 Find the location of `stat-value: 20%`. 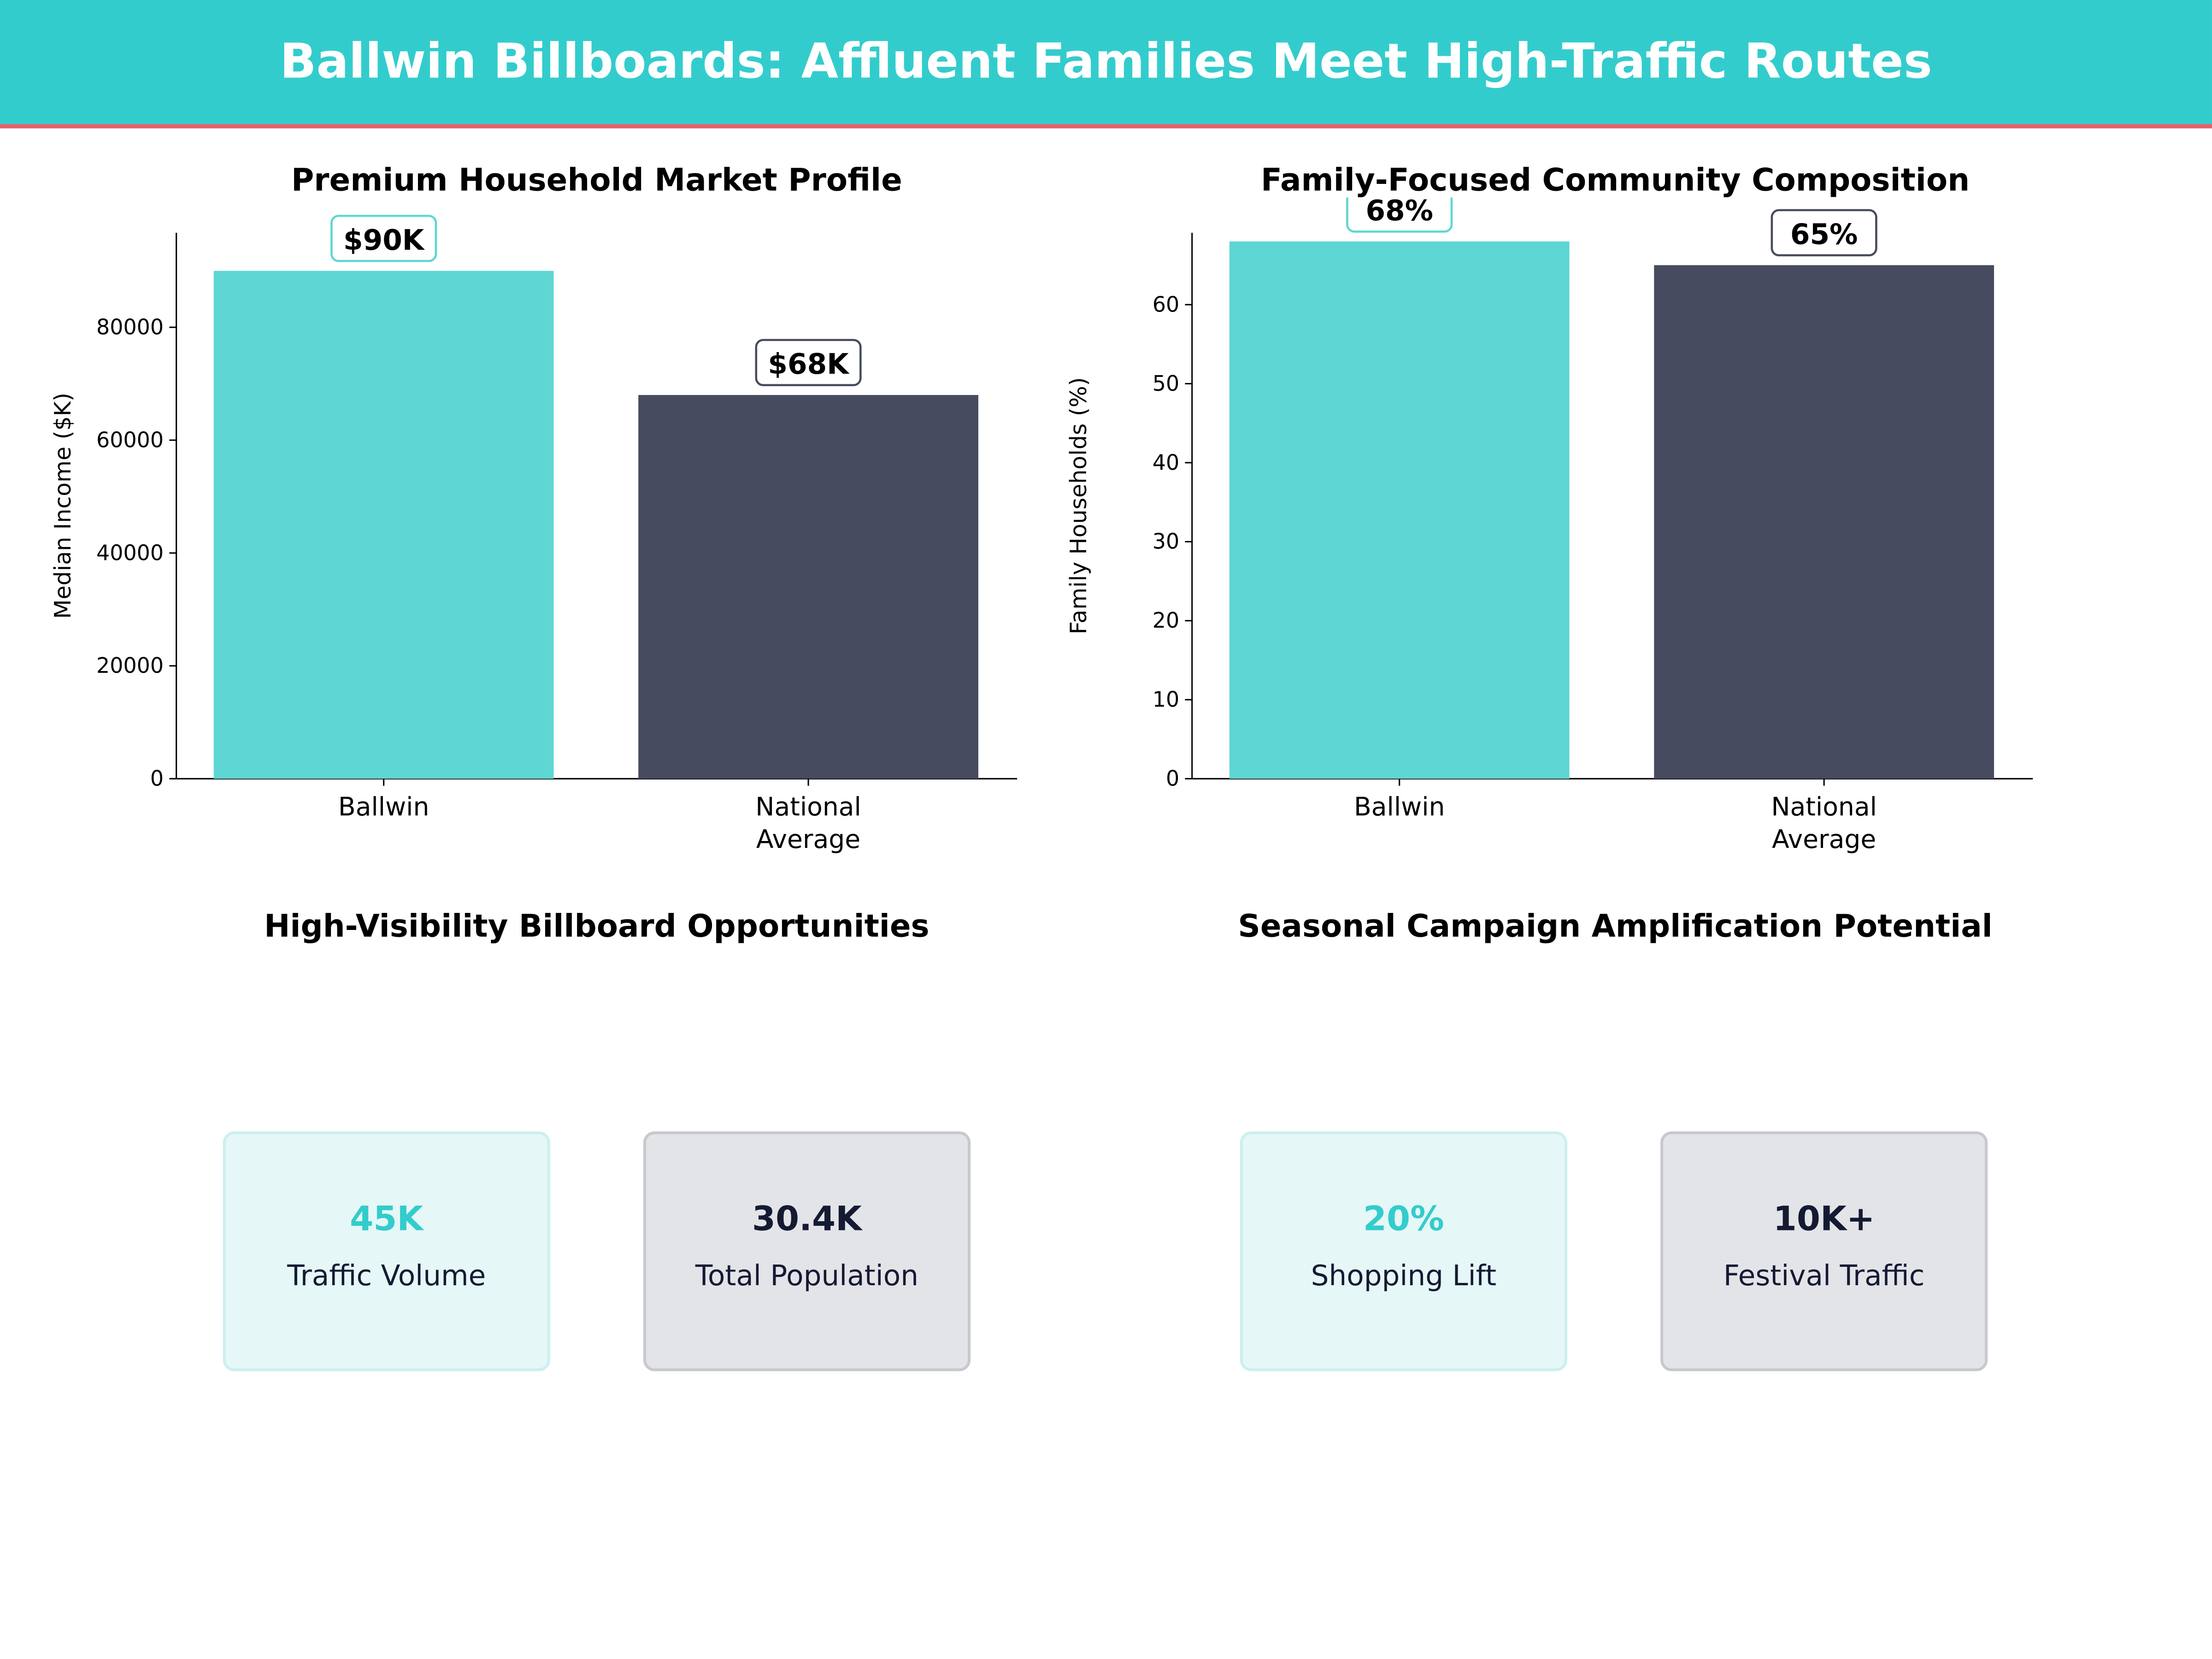

stat-value: 20% is located at coordinates (1403, 1219).